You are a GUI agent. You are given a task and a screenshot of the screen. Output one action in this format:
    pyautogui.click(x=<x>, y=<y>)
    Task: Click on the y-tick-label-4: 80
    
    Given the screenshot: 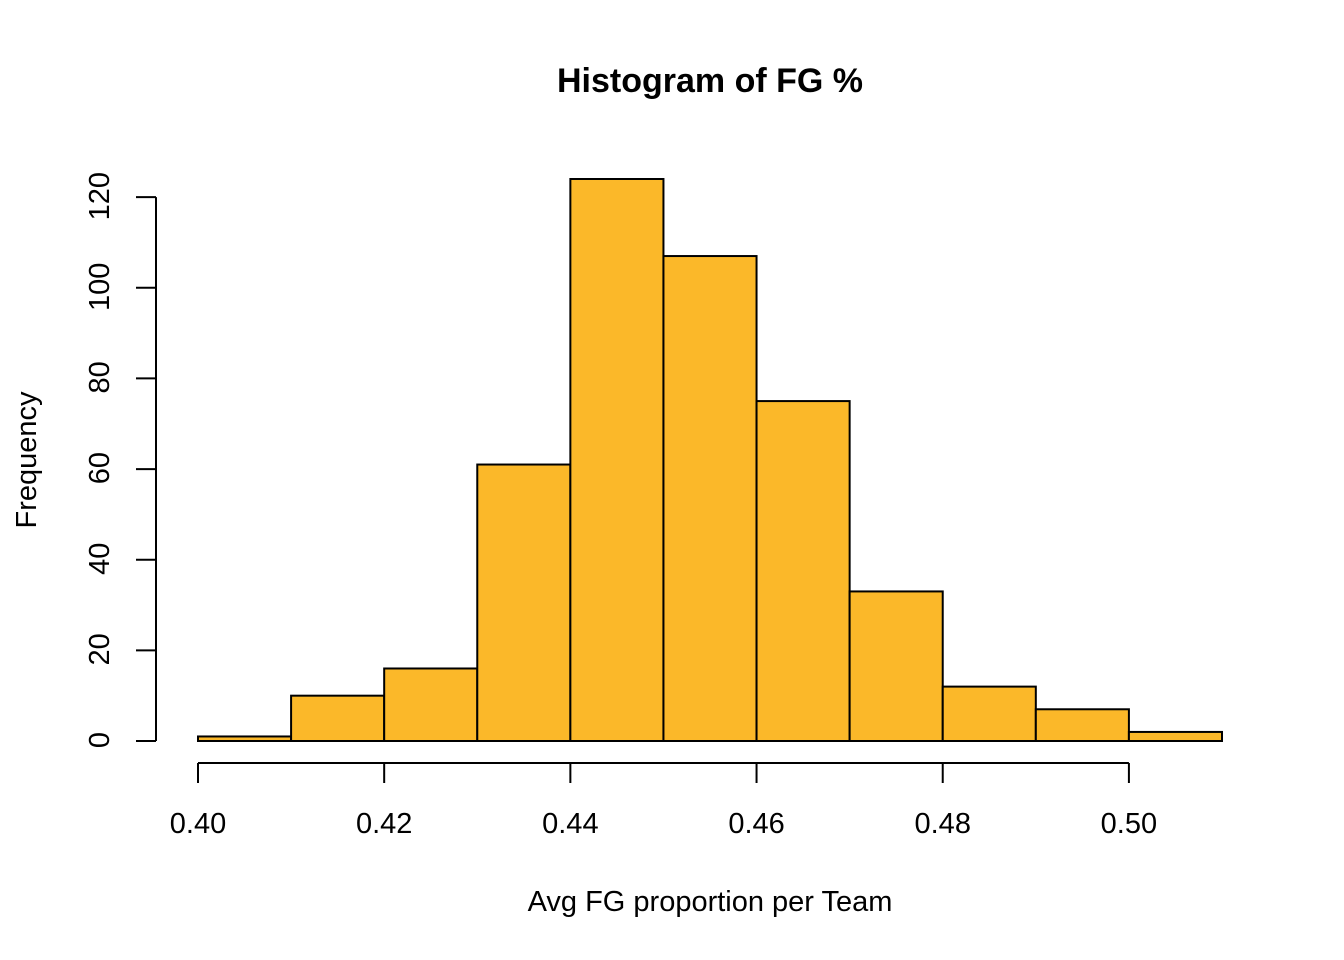 What is the action you would take?
    pyautogui.click(x=100, y=377)
    